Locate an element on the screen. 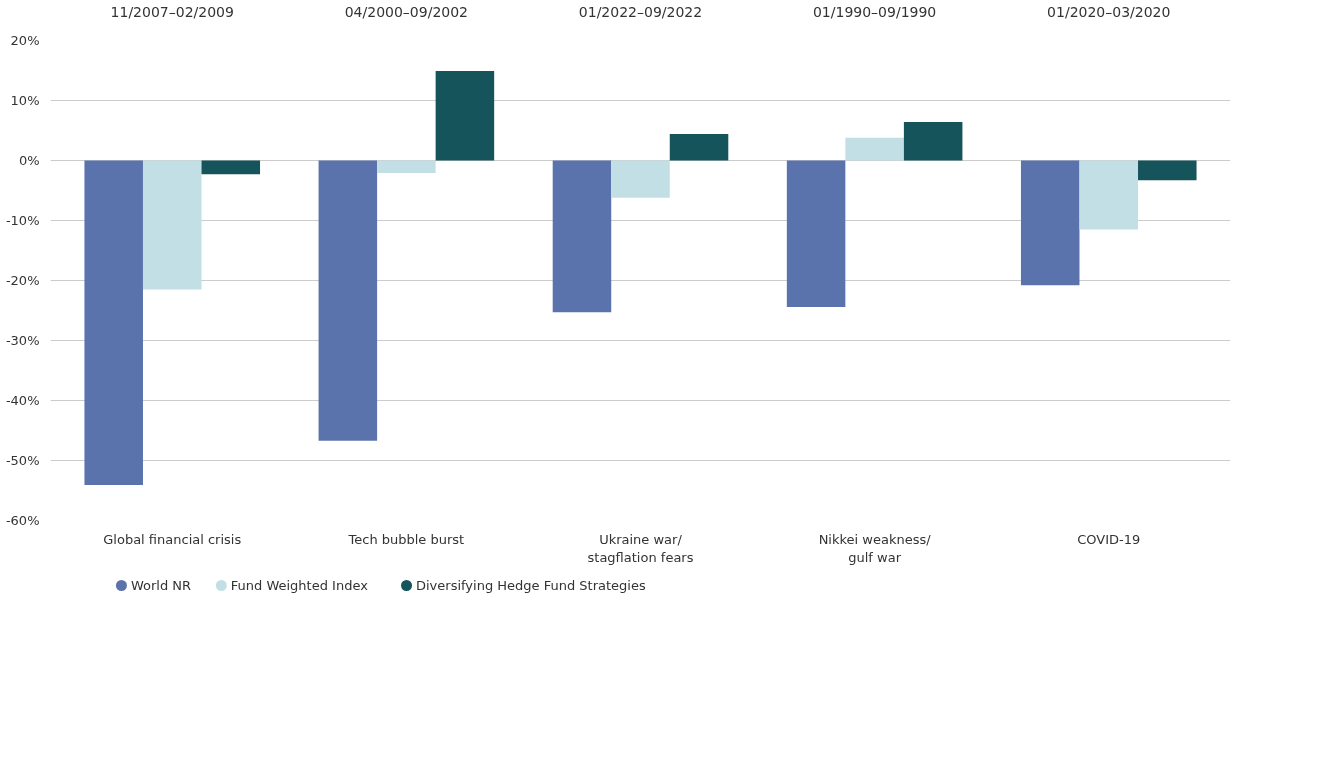 The height and width of the screenshot is (761, 1325). y-tick-label: -10% is located at coordinates (22, 220).